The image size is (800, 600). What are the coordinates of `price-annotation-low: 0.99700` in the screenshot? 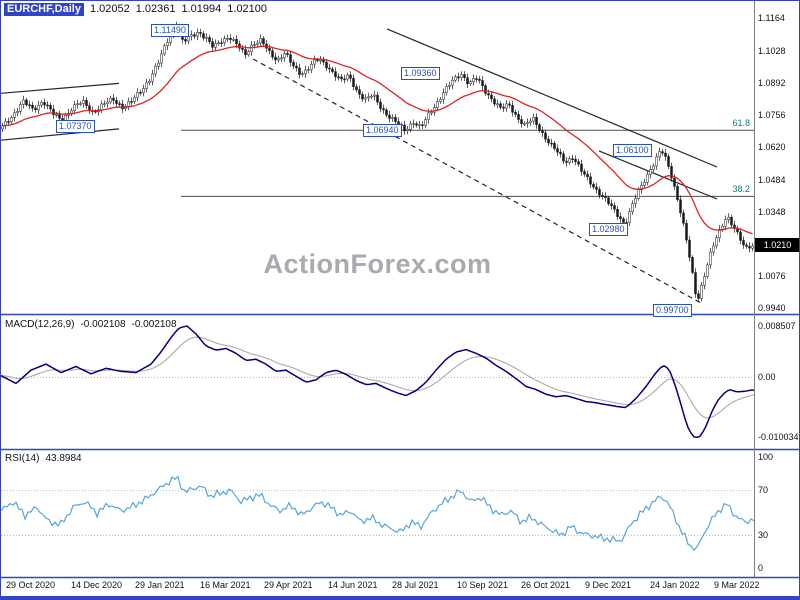 It's located at (672, 310).